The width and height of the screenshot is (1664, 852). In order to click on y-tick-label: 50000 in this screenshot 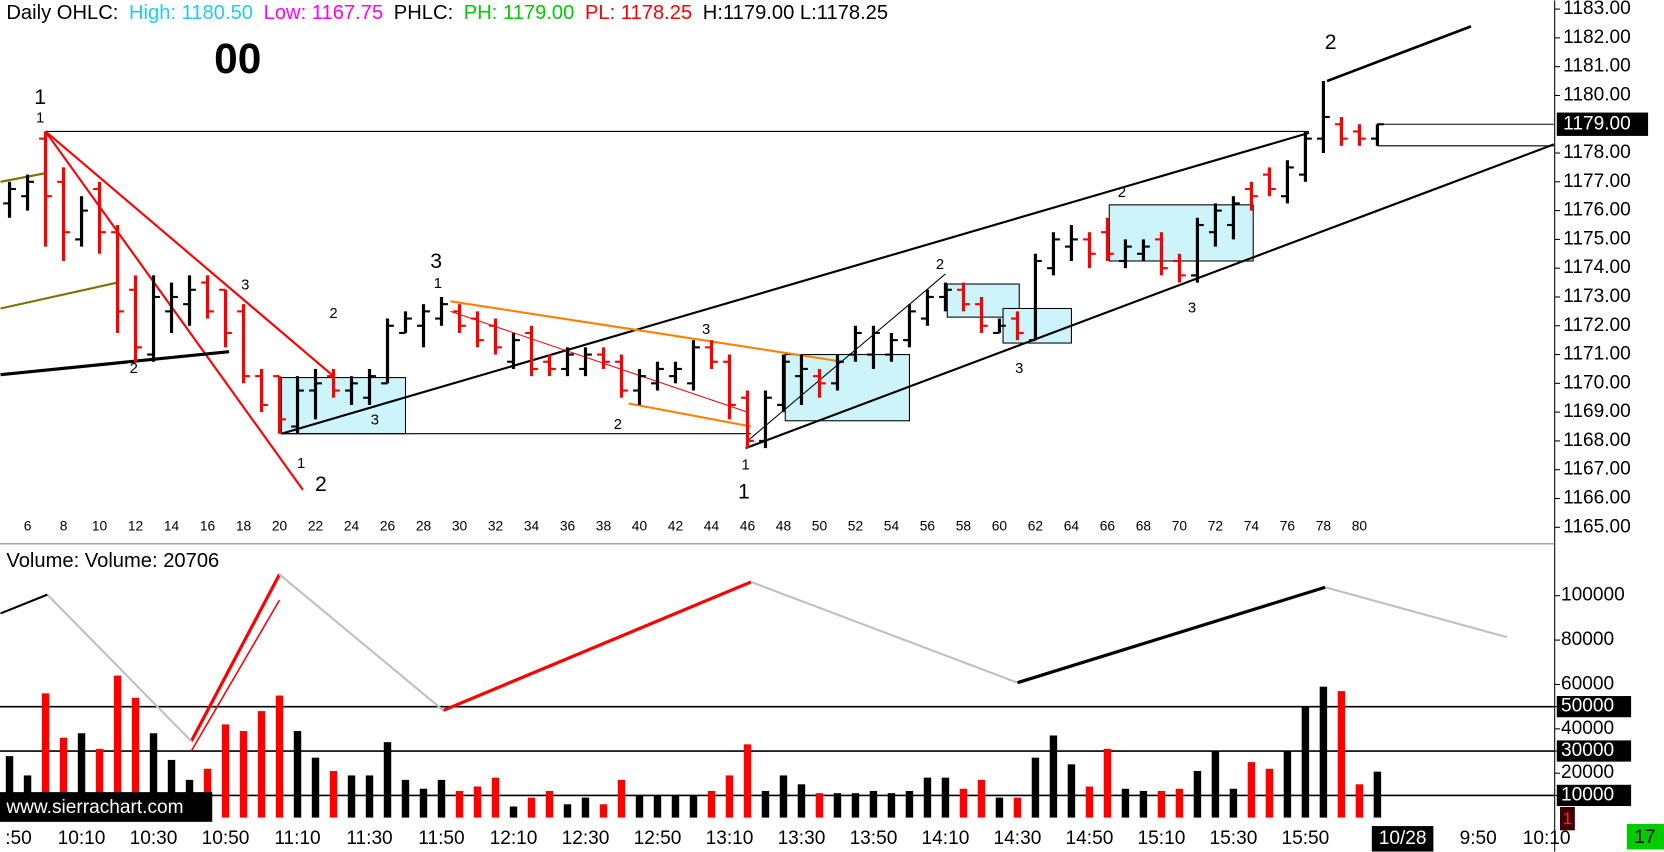, I will do `click(1587, 706)`.